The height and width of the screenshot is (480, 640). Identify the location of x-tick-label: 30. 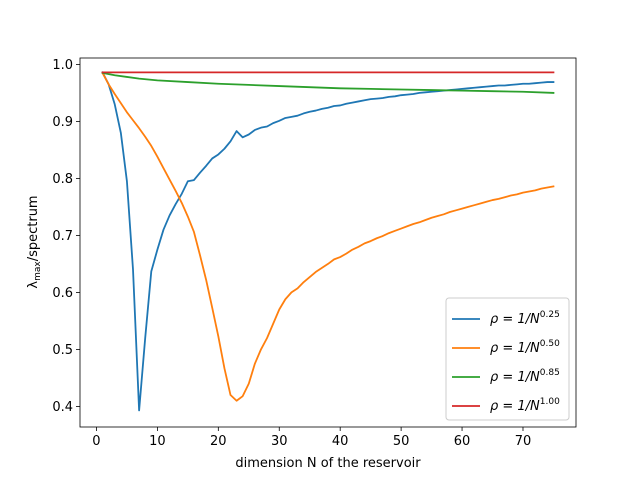
(279, 441).